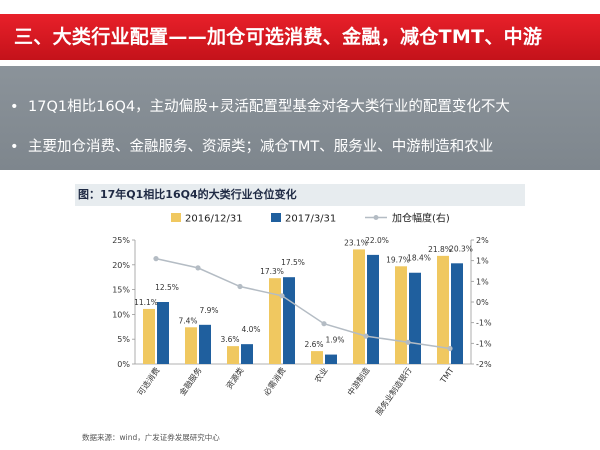 This screenshot has width=600, height=450. Describe the element at coordinates (261, 147) in the screenshot. I see `bullet-text-2: 主要加仓消费、金融服务、资源类；减仓TMT、服务业、中游制造和农业` at that location.